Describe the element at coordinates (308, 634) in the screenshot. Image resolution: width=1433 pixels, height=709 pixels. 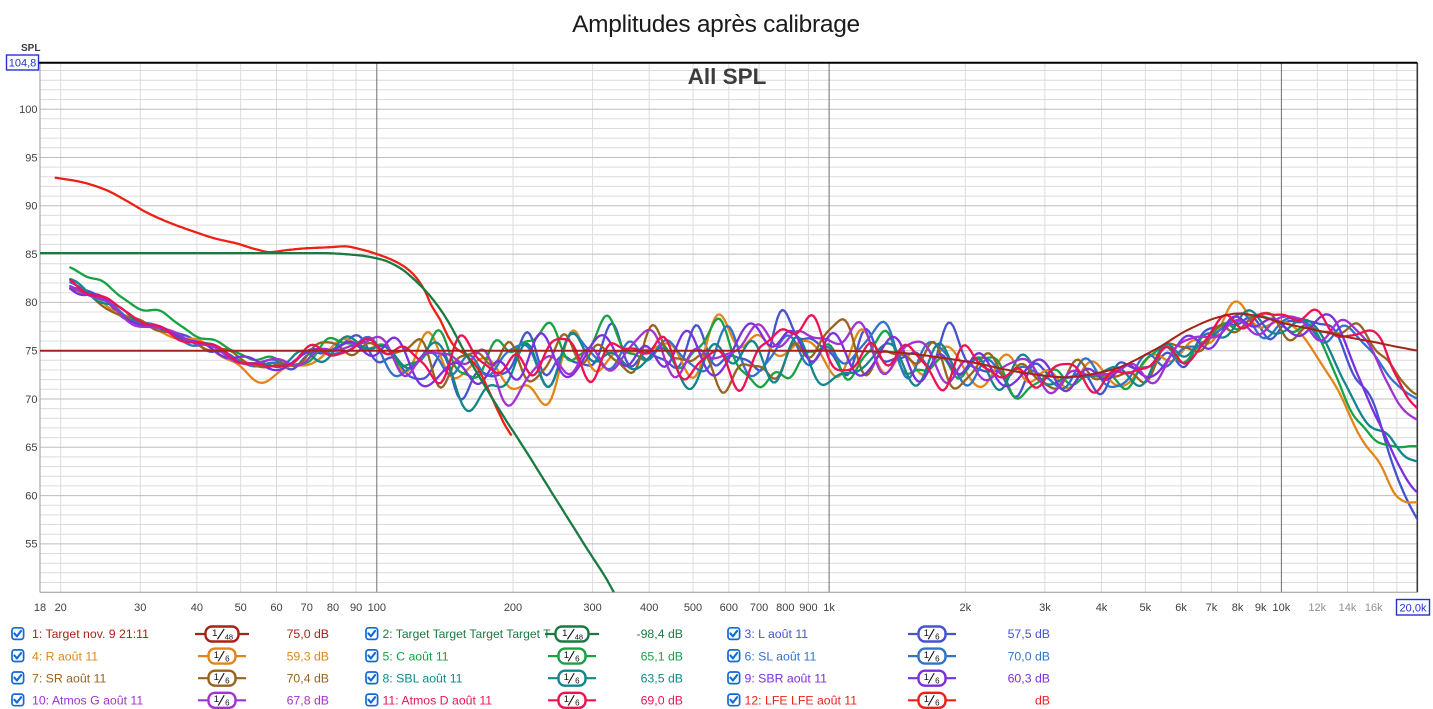
I see `svg-text: 75,0 dB` at that location.